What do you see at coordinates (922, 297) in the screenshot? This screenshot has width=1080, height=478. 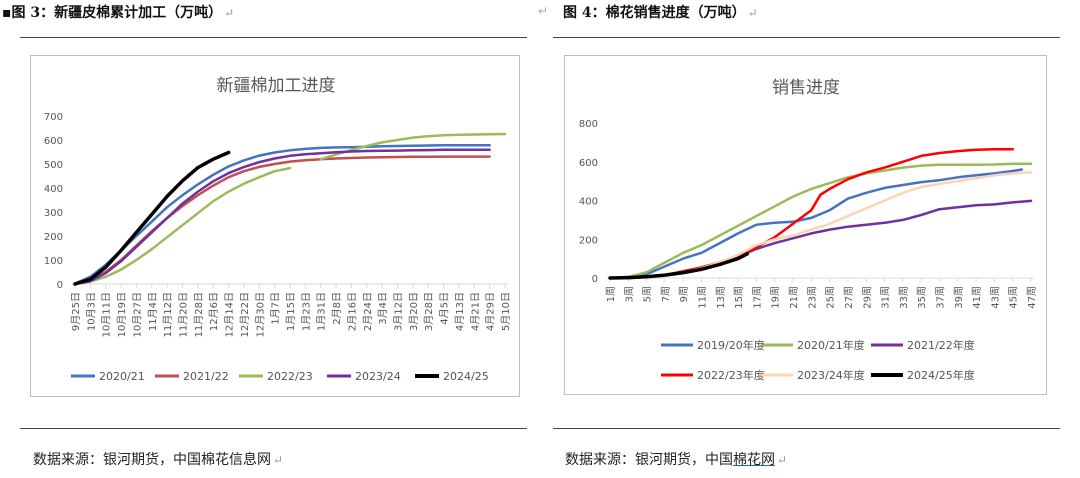 I see `x-tick-label: 35周` at bounding box center [922, 297].